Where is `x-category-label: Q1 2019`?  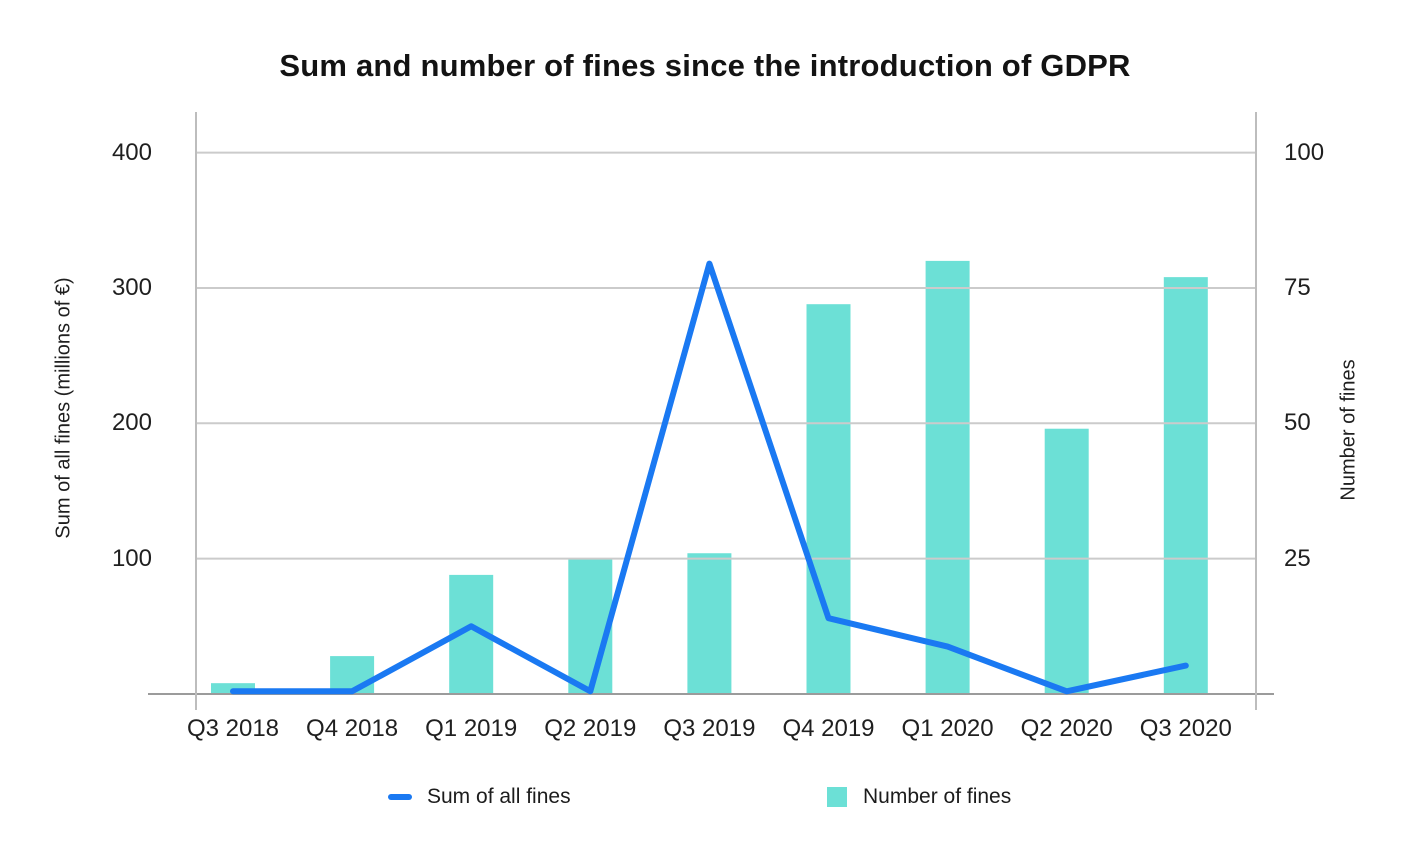
x-category-label: Q1 2019 is located at coordinates (471, 728).